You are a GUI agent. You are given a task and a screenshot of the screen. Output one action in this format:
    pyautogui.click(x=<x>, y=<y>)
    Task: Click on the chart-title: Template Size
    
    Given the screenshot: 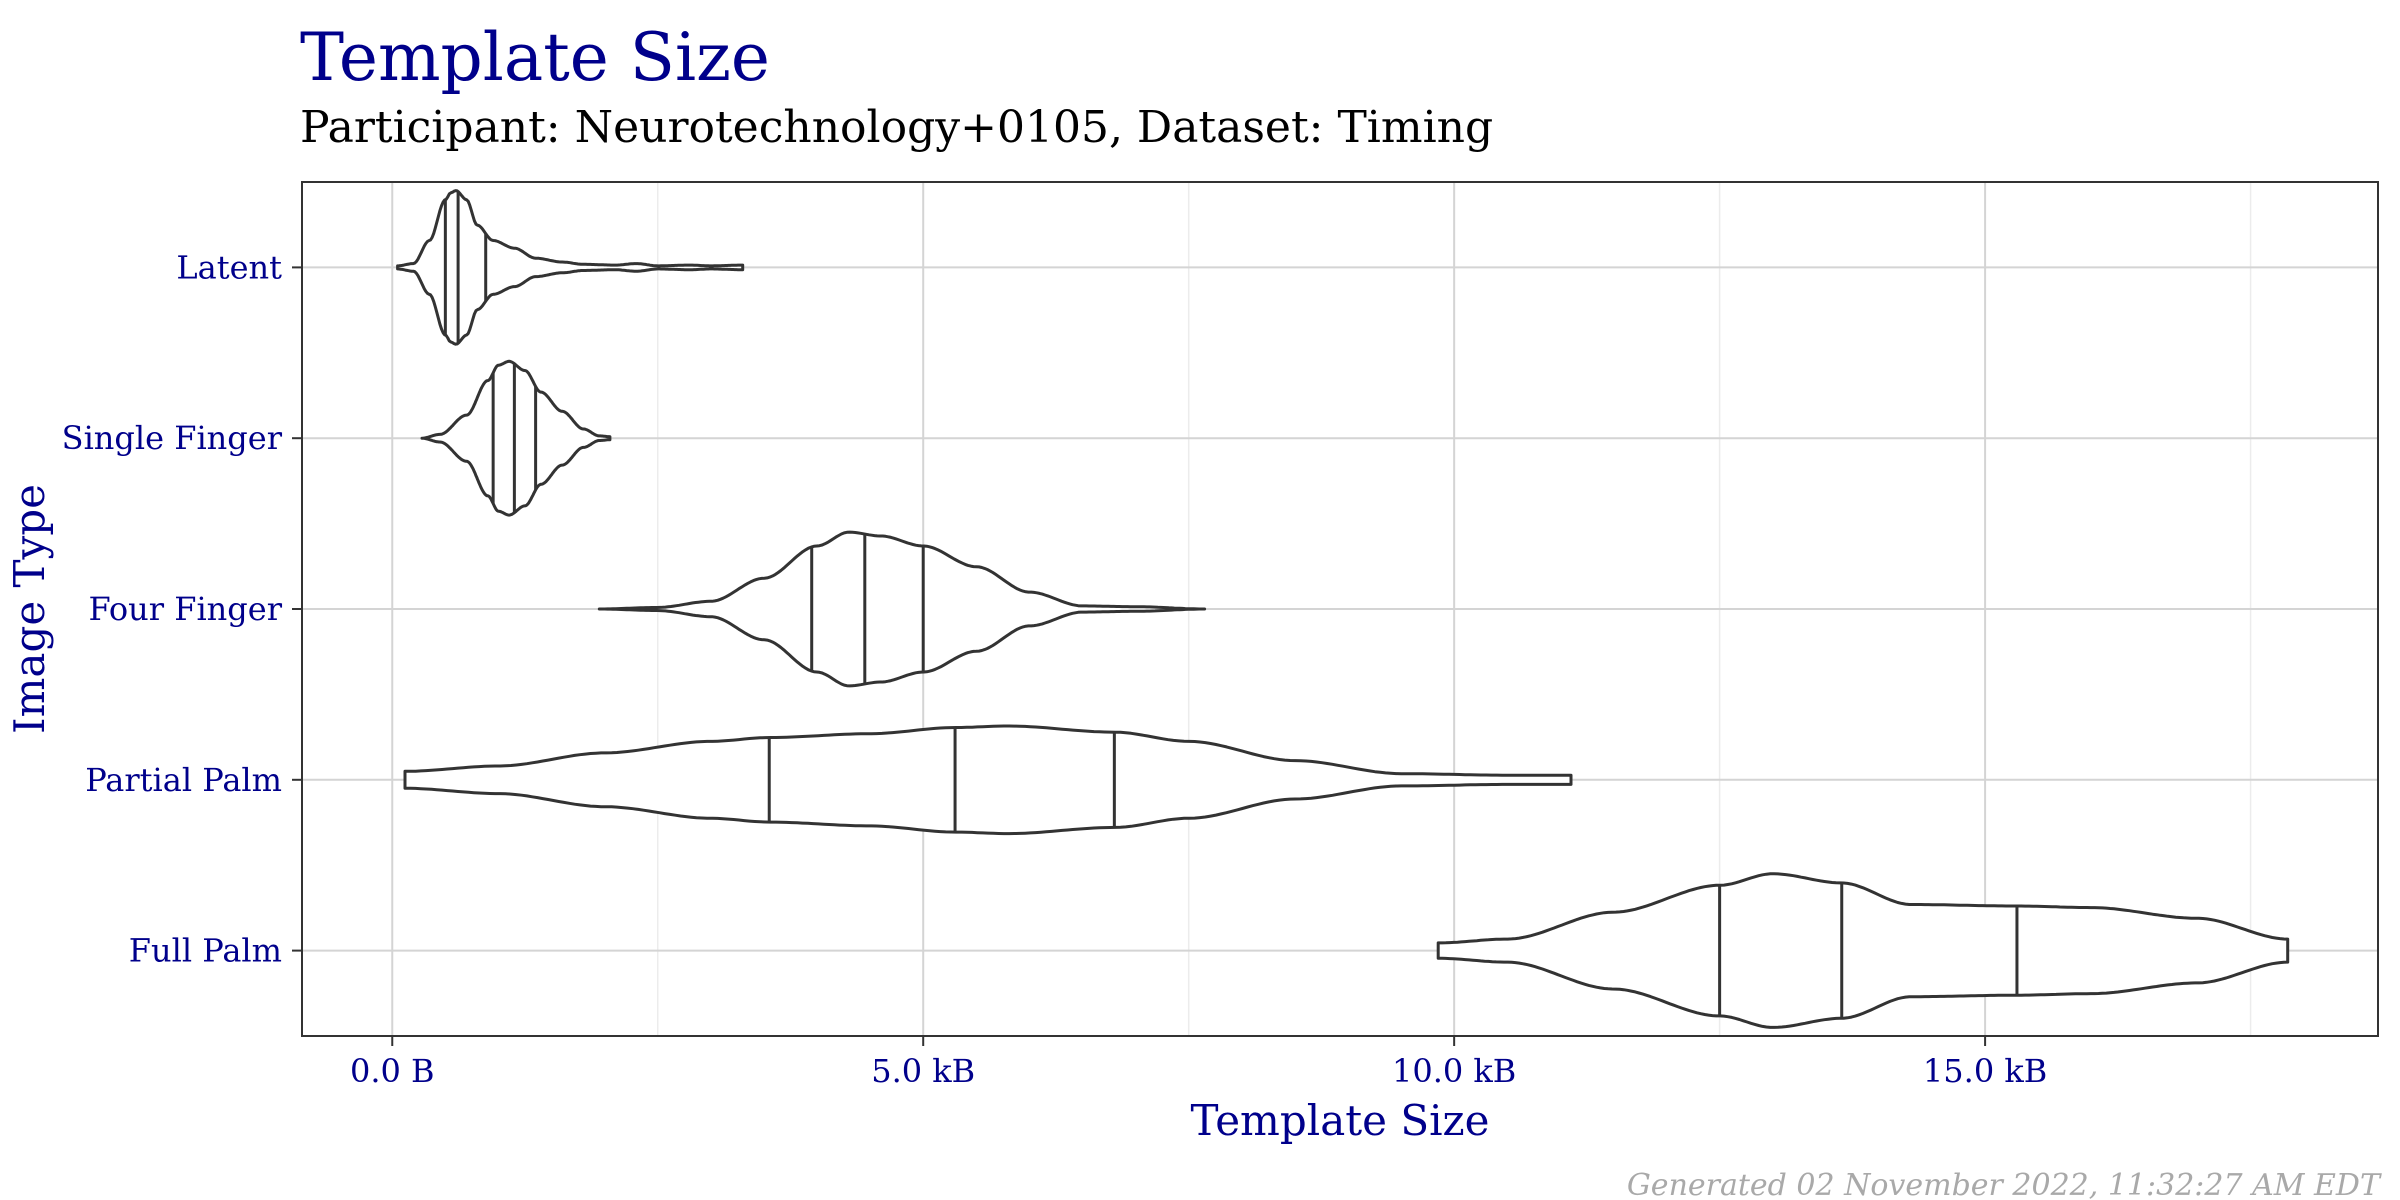 What is the action you would take?
    pyautogui.click(x=535, y=57)
    